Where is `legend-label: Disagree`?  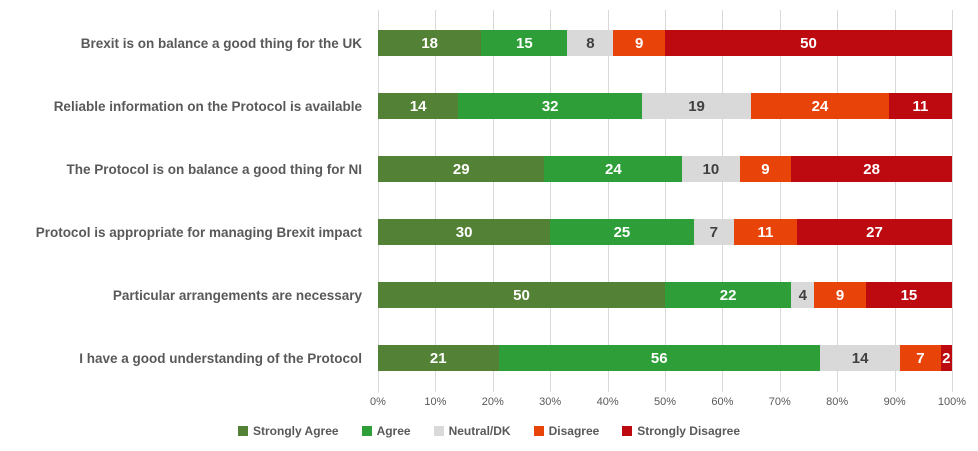
legend-label: Disagree is located at coordinates (574, 431).